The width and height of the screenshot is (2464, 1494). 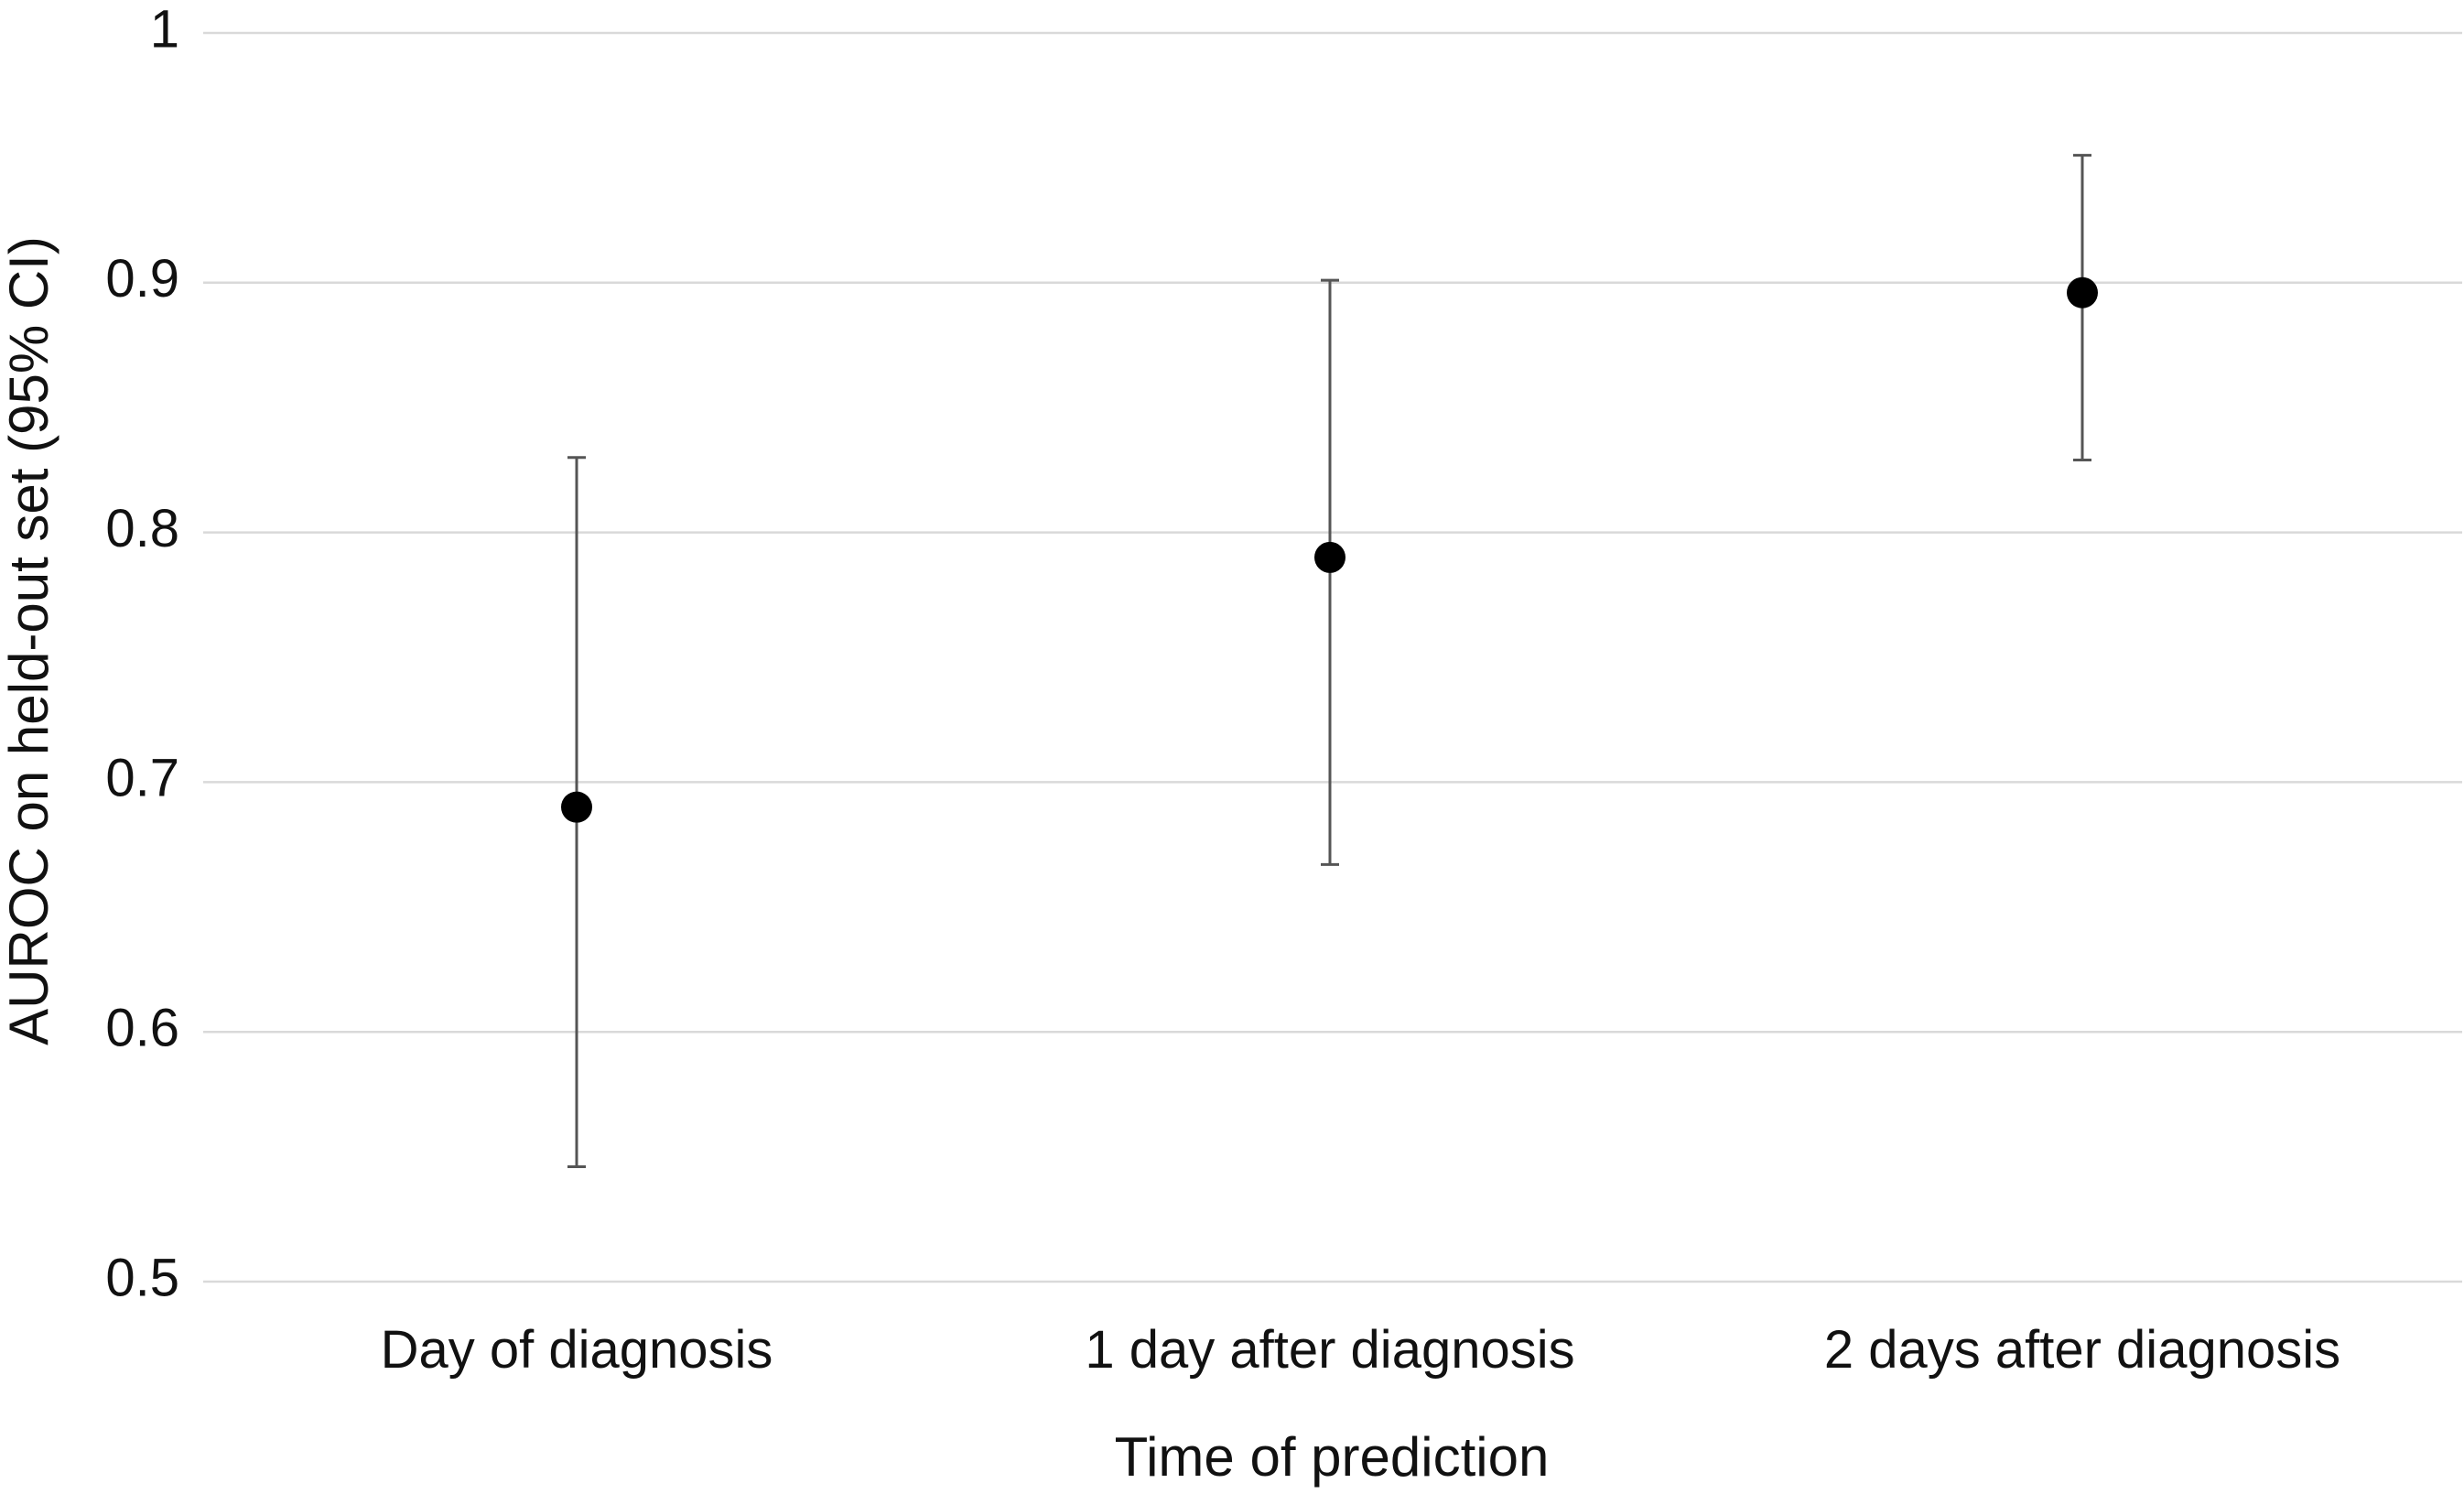 I want to click on y-tick-label: 0.9, so click(x=142, y=279).